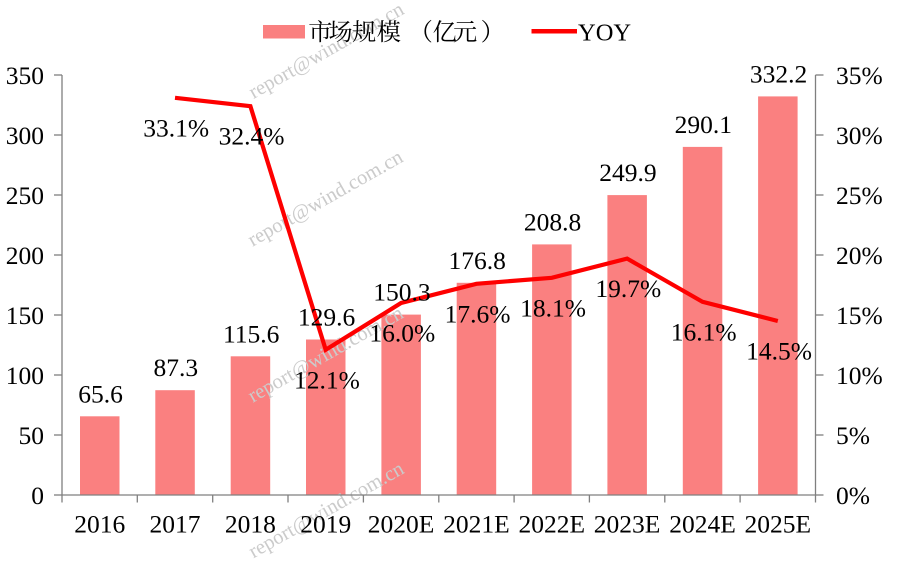  I want to click on svg-text: 32.4%, so click(252, 136).